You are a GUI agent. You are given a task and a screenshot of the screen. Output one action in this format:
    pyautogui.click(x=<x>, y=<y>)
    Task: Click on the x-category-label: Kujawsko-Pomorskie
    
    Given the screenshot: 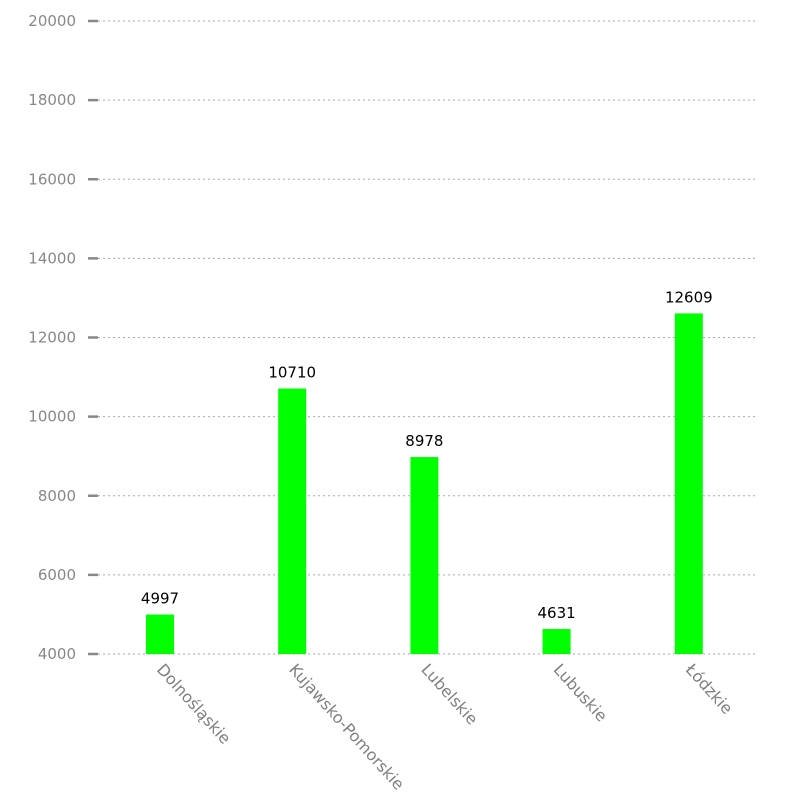 What is the action you would take?
    pyautogui.click(x=346, y=727)
    